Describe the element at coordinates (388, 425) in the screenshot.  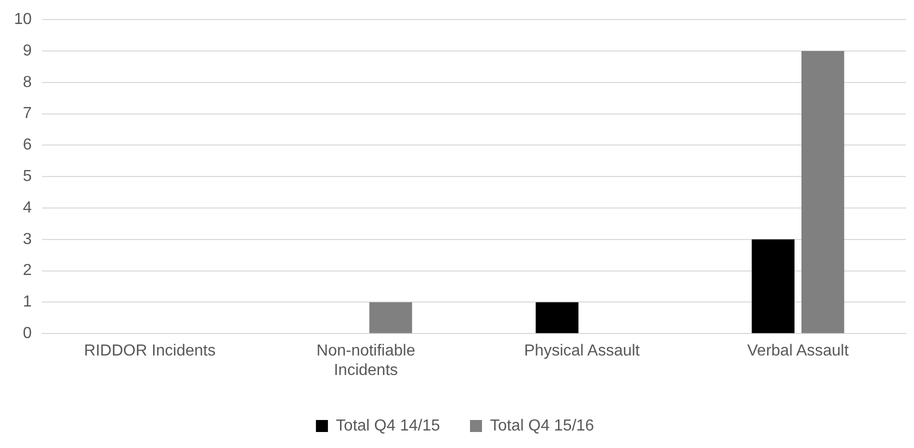
I see `legend-label: Total Q4 14/15` at that location.